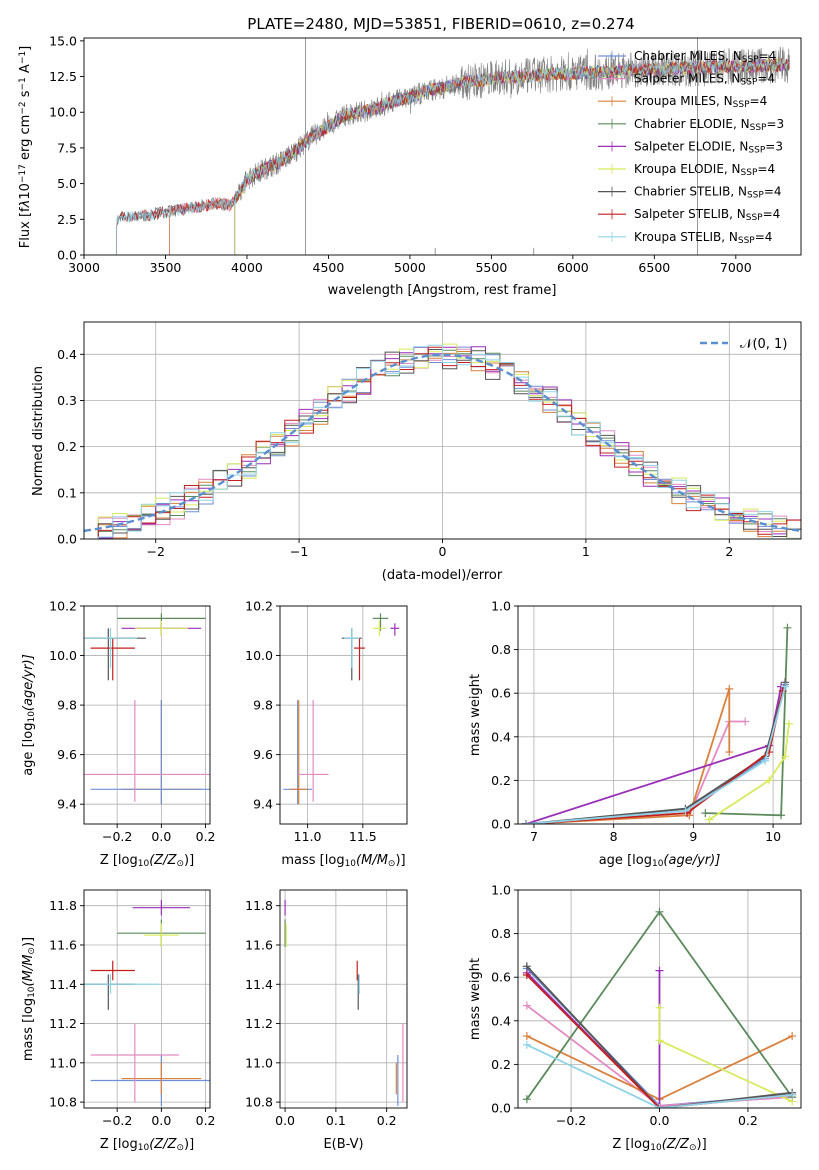 Image resolution: width=819 pixels, height=1170 pixels. Describe the element at coordinates (312, 860) in the screenshot. I see `x-axis-label-part: mass [log` at that location.